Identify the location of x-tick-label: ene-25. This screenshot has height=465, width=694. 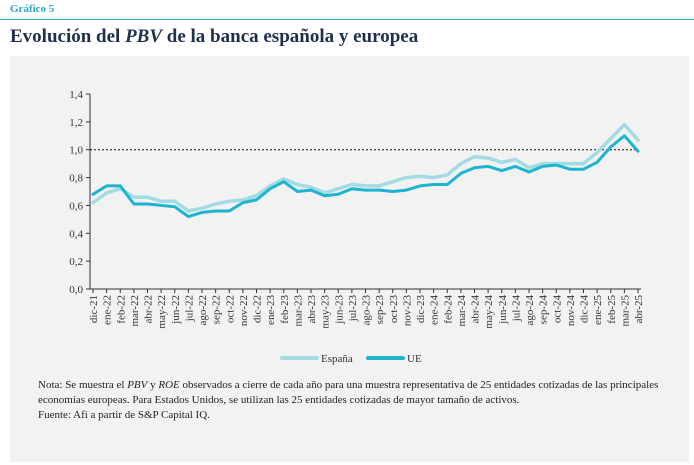
(598, 310).